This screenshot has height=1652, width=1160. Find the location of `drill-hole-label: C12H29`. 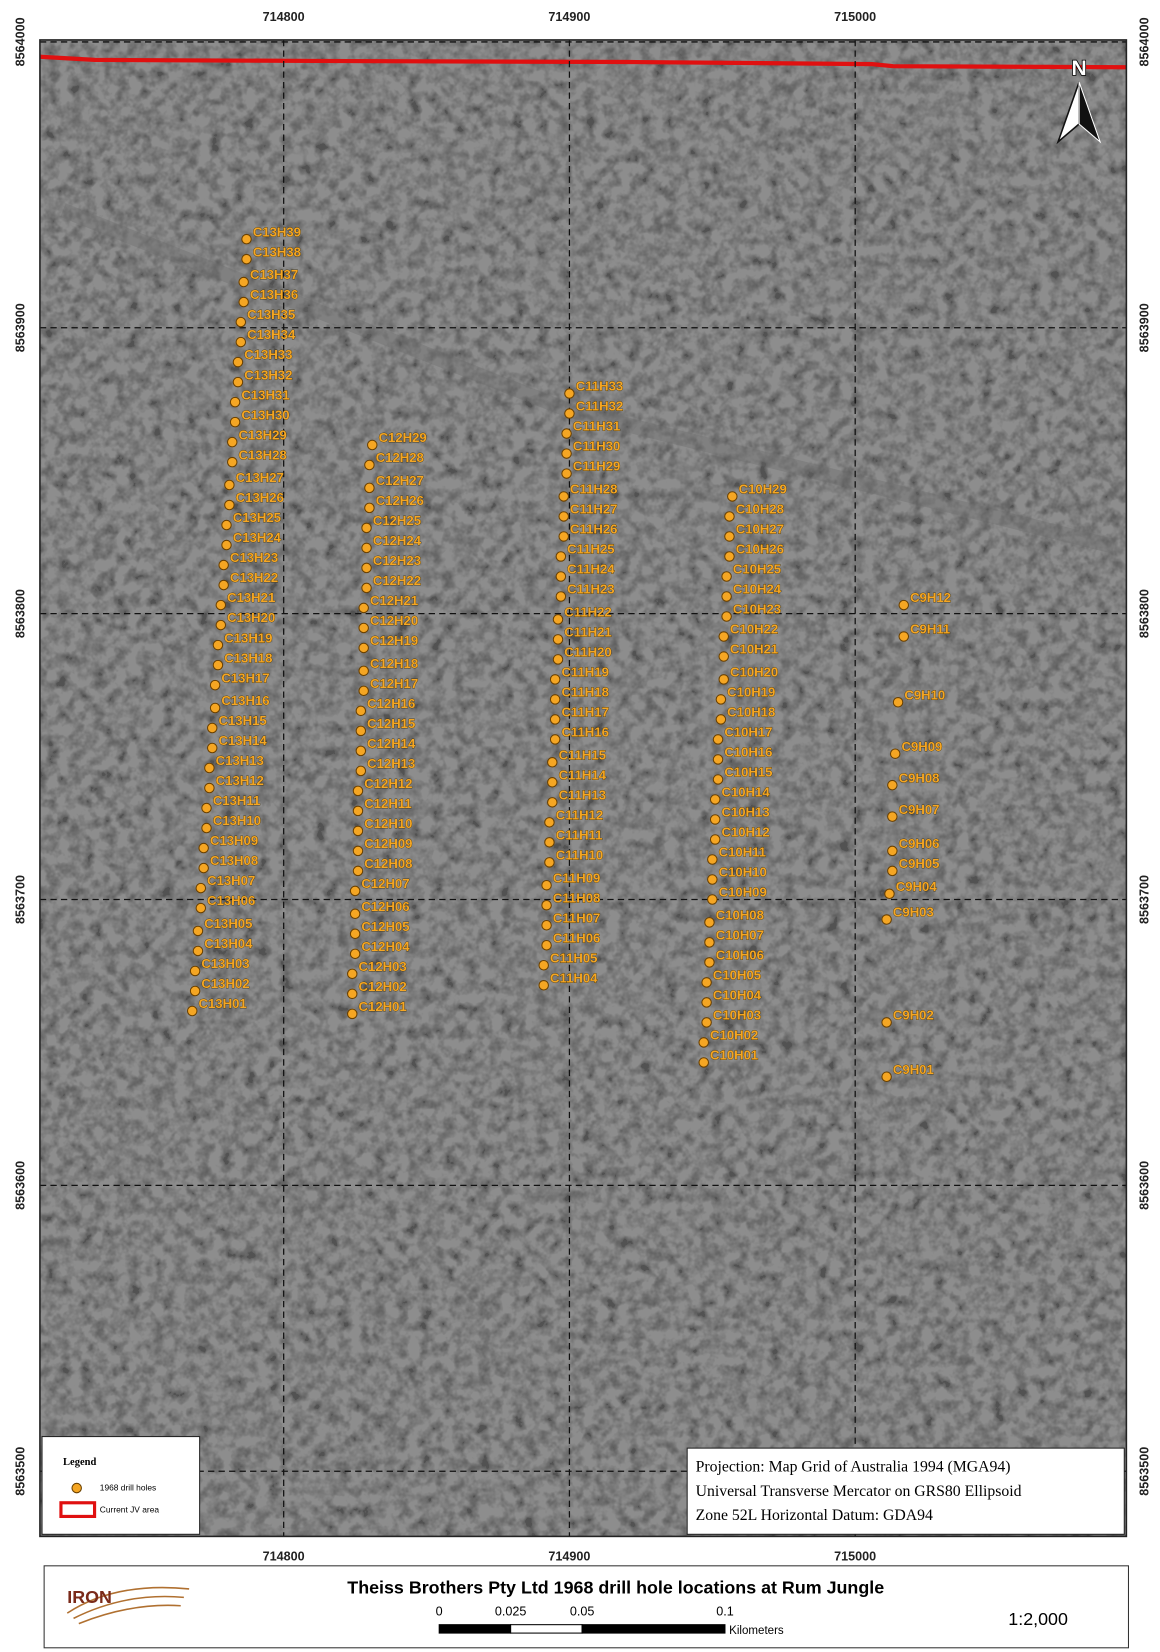

drill-hole-label: C12H29 is located at coordinates (403, 437).